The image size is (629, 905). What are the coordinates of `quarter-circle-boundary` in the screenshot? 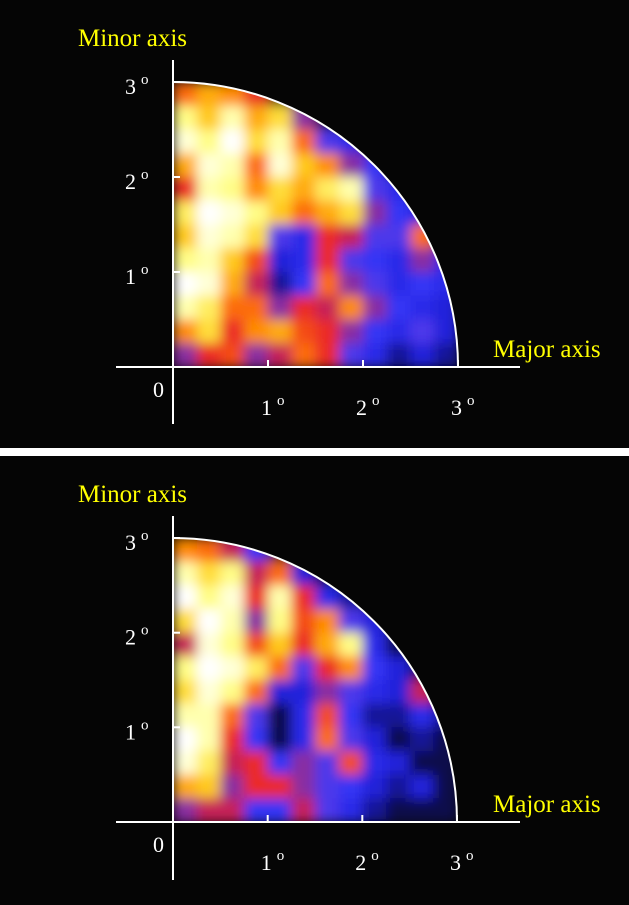 It's located at (315, 224).